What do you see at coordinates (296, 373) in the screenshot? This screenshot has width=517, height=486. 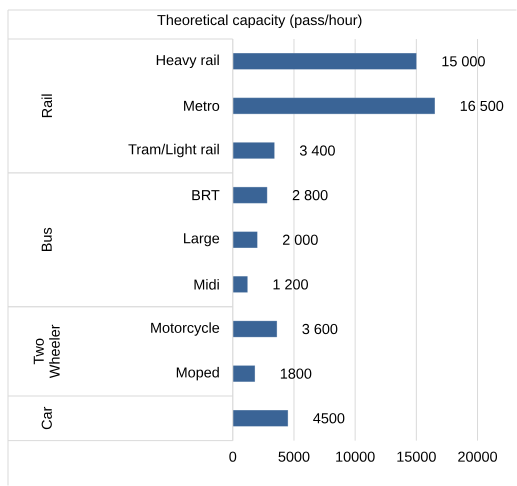 I see `data-label: 1800` at bounding box center [296, 373].